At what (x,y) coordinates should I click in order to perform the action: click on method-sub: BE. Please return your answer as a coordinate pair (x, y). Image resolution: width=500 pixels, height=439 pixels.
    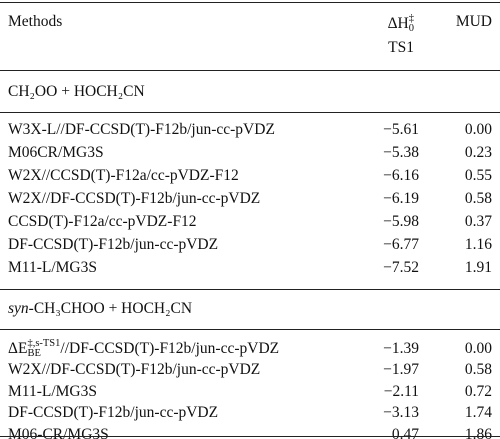
    Looking at the image, I should click on (34, 354).